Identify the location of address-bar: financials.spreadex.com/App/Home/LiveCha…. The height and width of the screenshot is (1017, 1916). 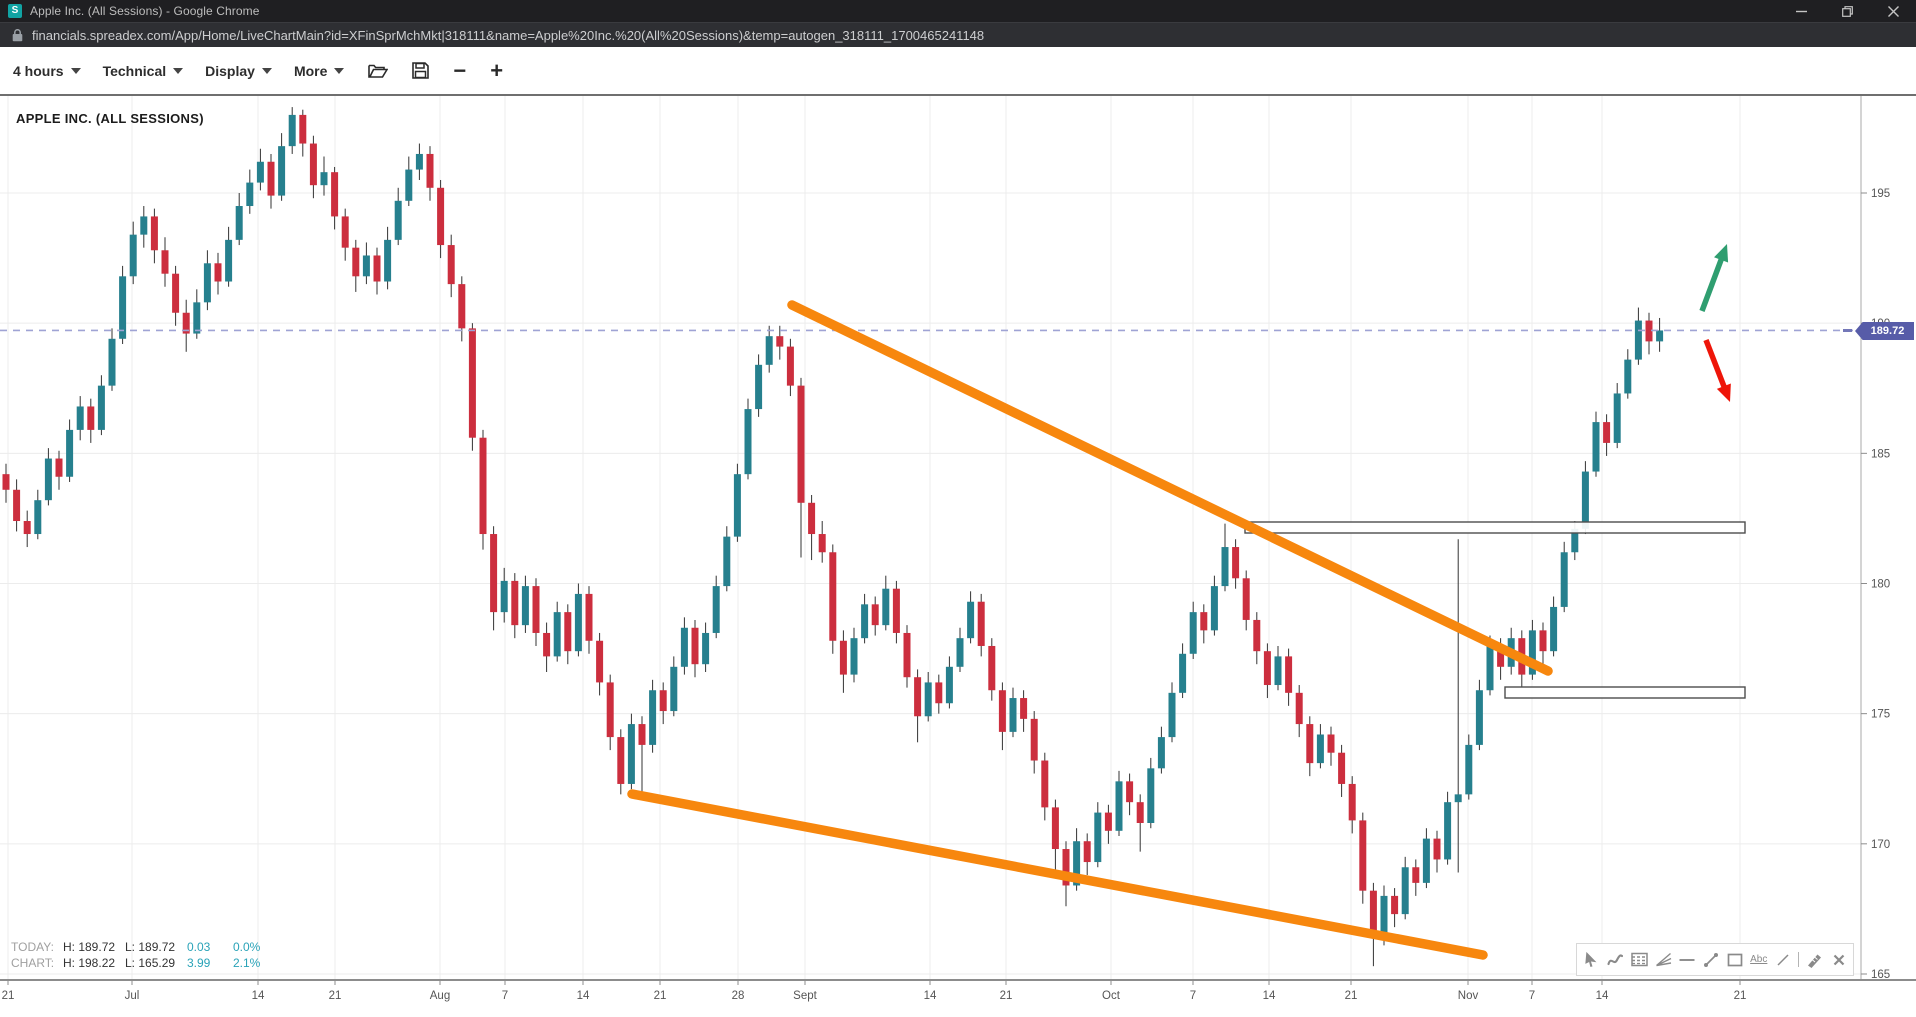
(958, 34).